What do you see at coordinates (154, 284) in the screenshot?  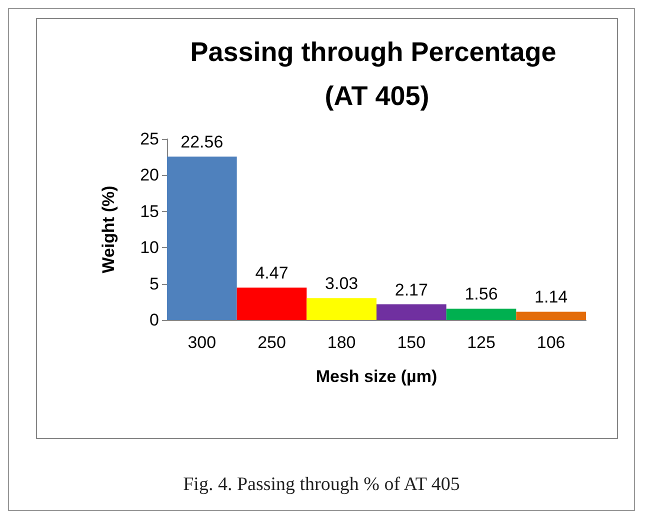 I see `y-tick-label: 5` at bounding box center [154, 284].